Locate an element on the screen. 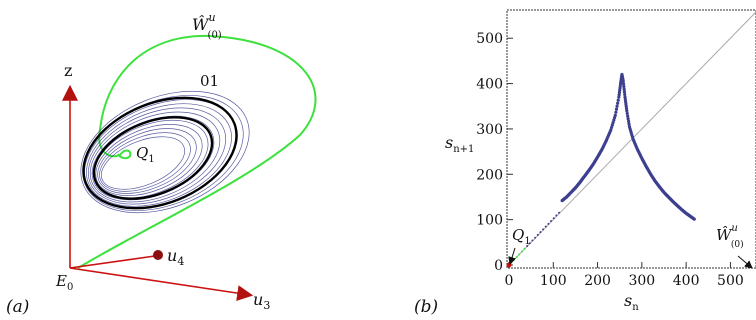  attractor is located at coordinates (165, 152).